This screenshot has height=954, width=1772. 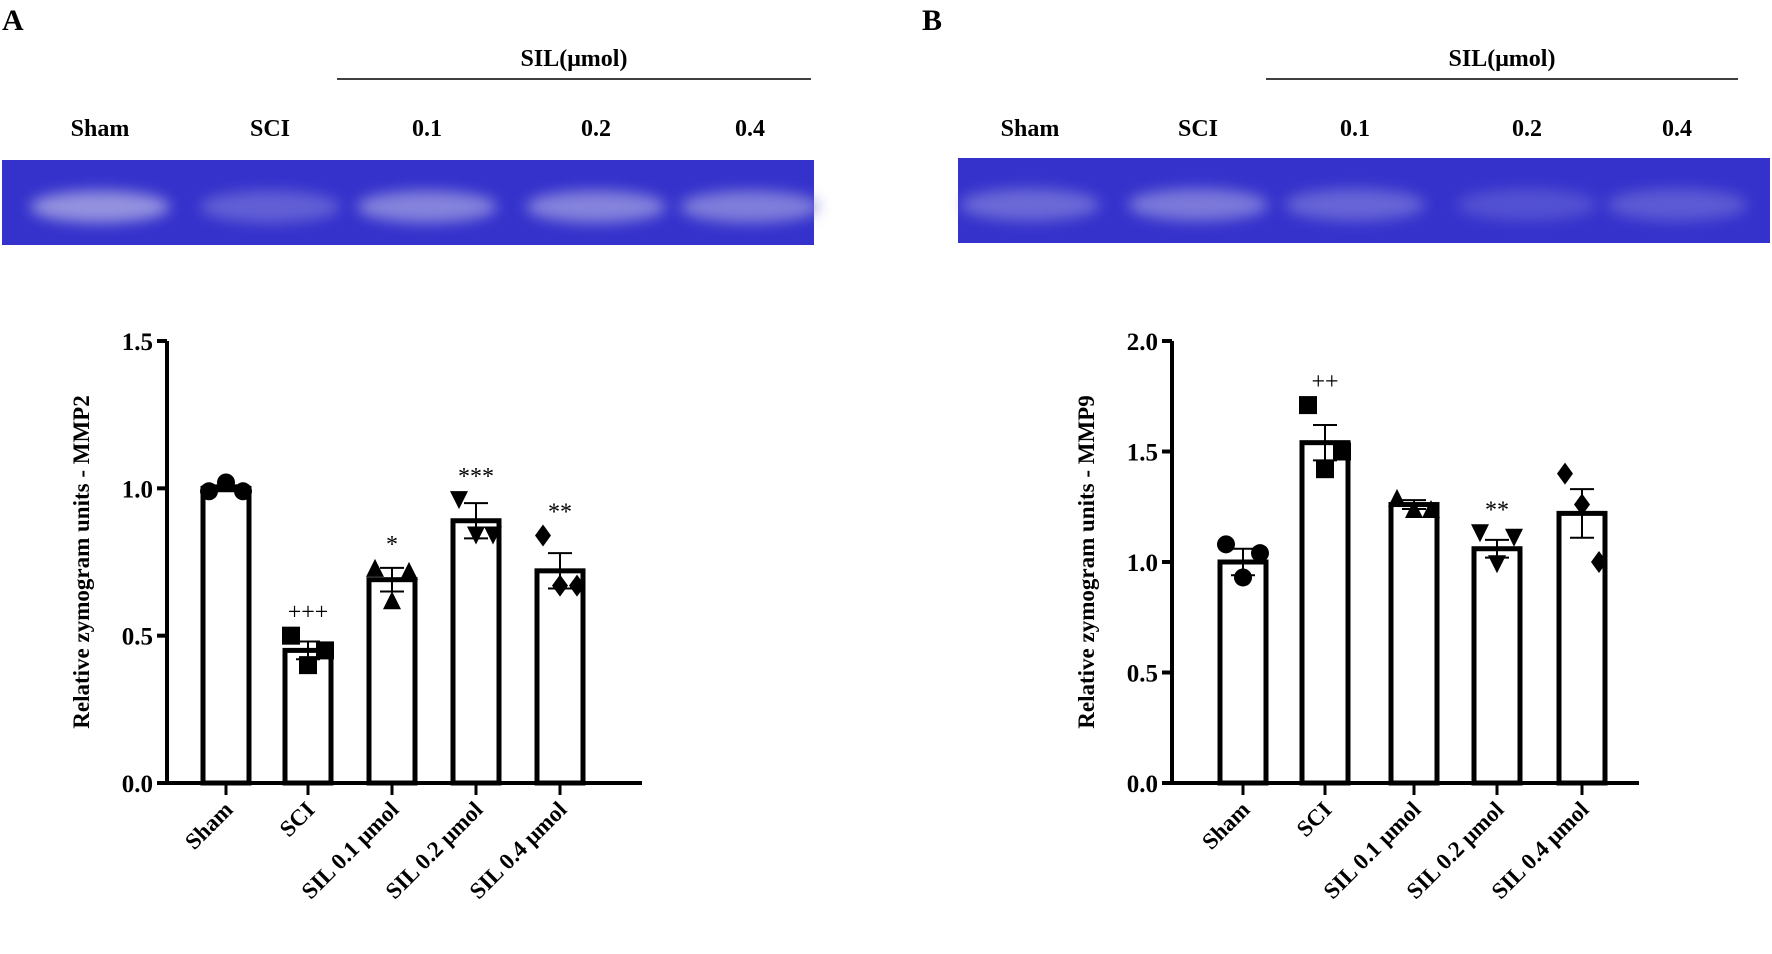 What do you see at coordinates (1324, 382) in the screenshot?
I see `significance-annotation: ++` at bounding box center [1324, 382].